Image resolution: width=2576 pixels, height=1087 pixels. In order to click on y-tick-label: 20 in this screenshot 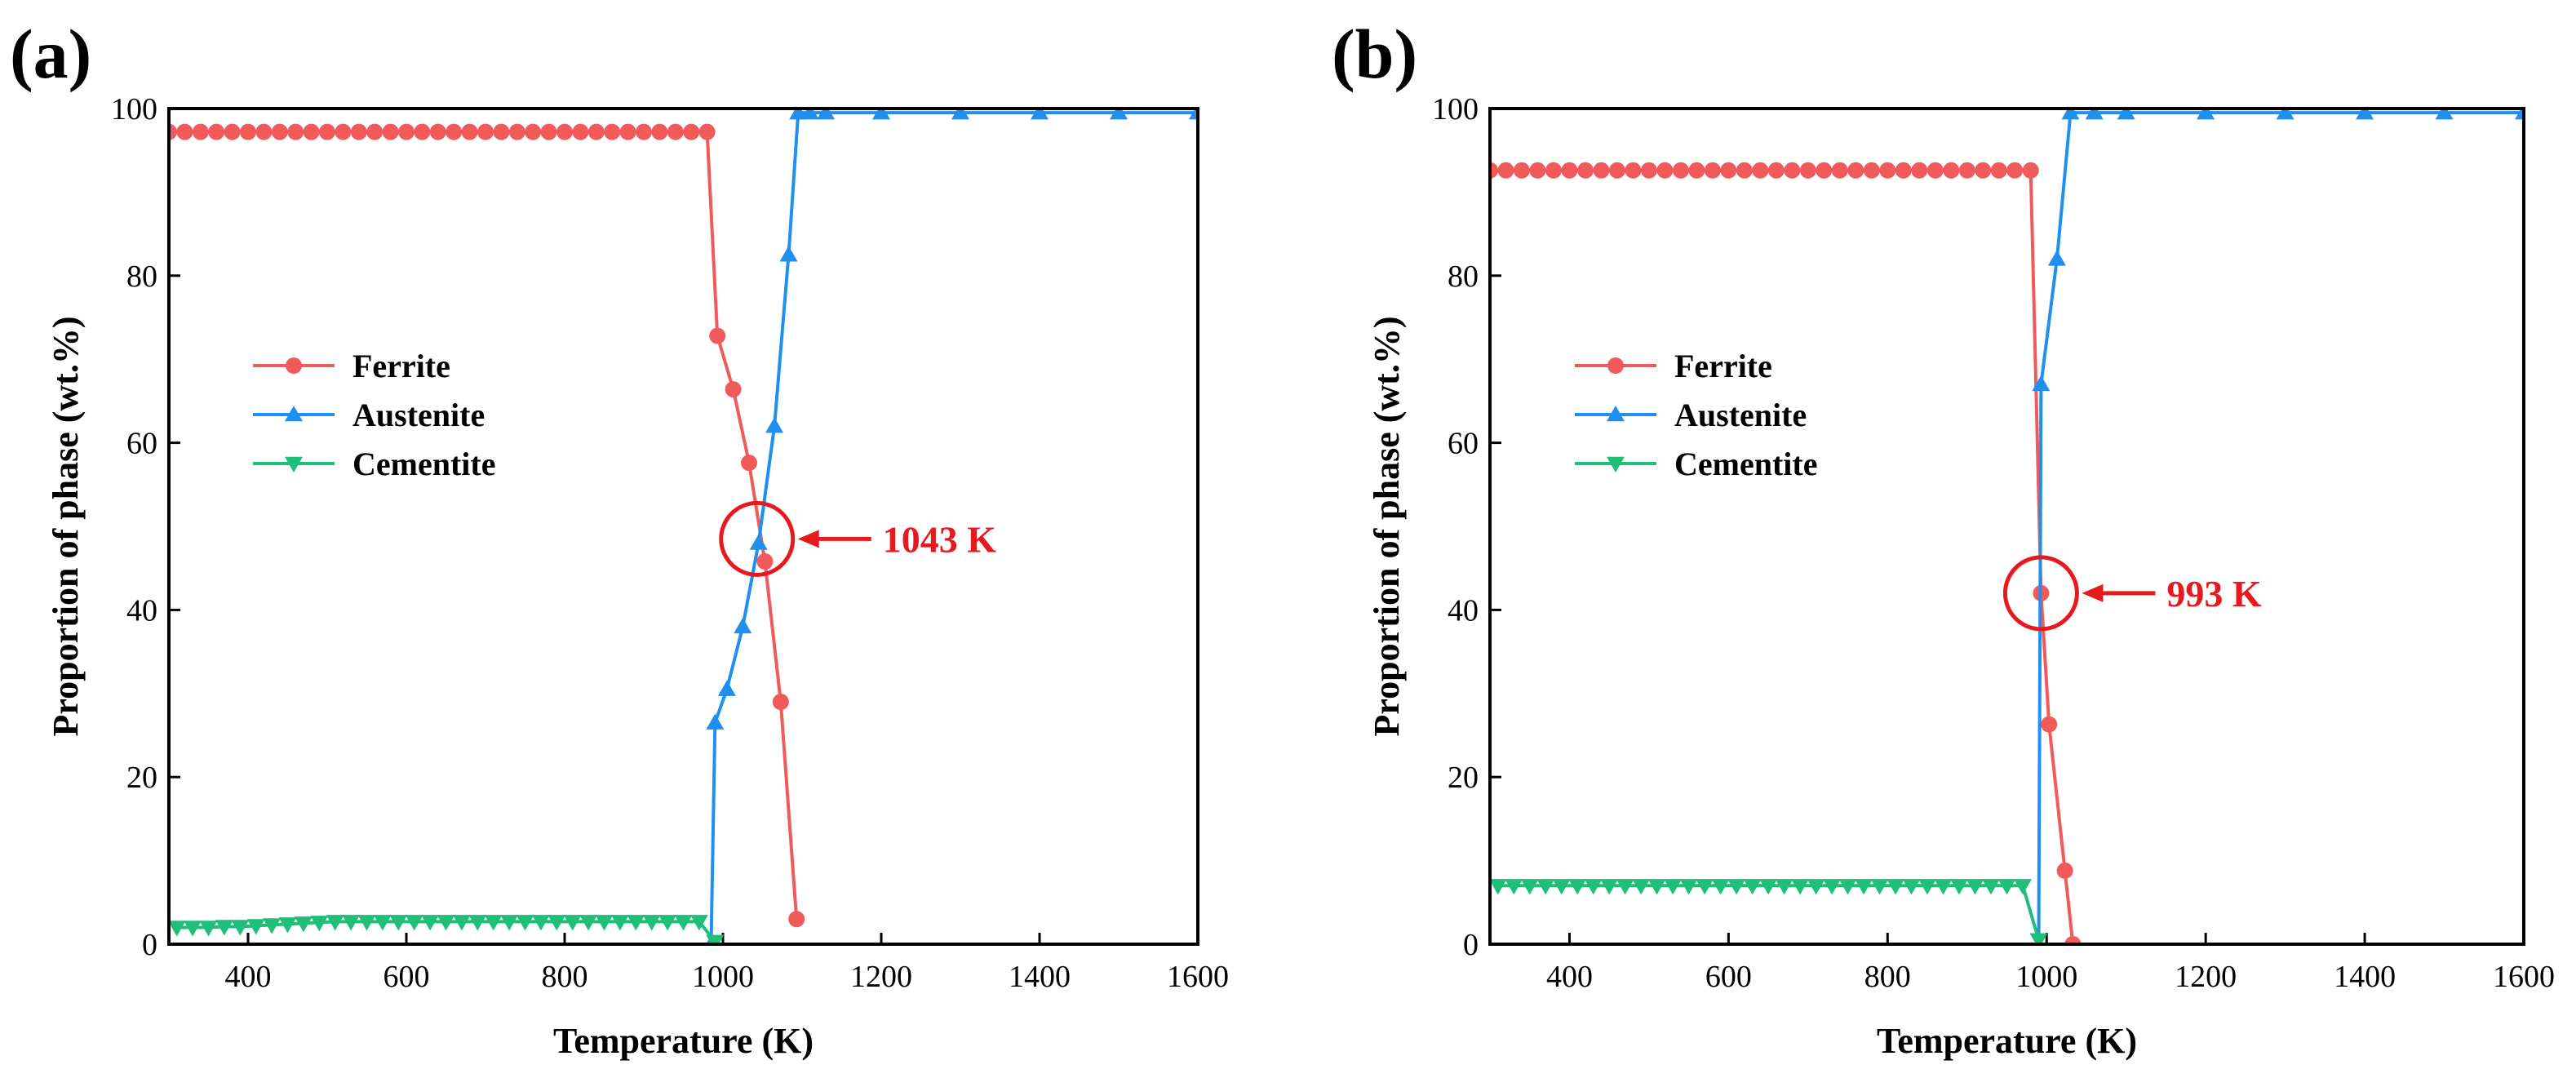, I will do `click(1463, 778)`.